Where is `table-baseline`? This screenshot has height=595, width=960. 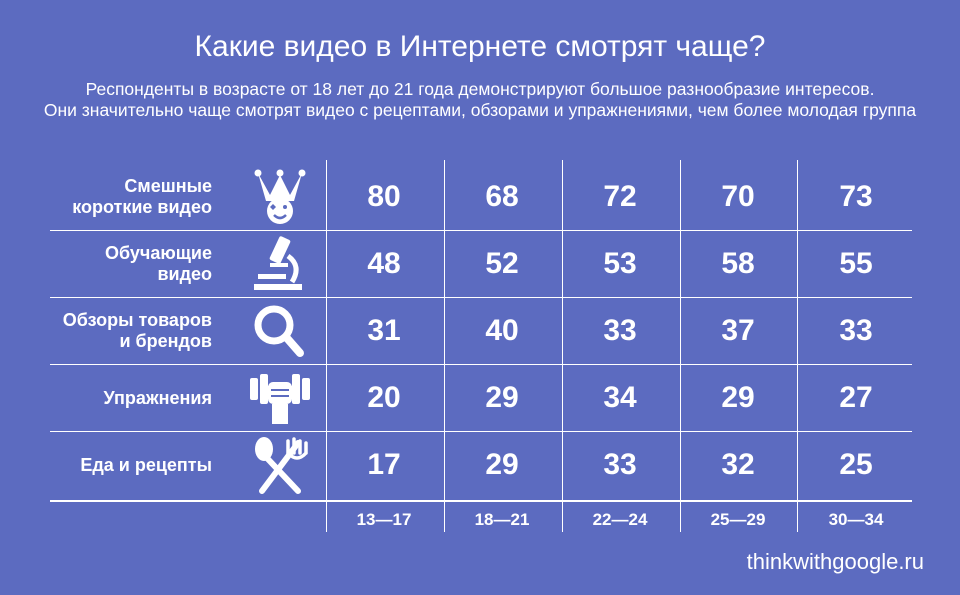
table-baseline is located at coordinates (481, 501).